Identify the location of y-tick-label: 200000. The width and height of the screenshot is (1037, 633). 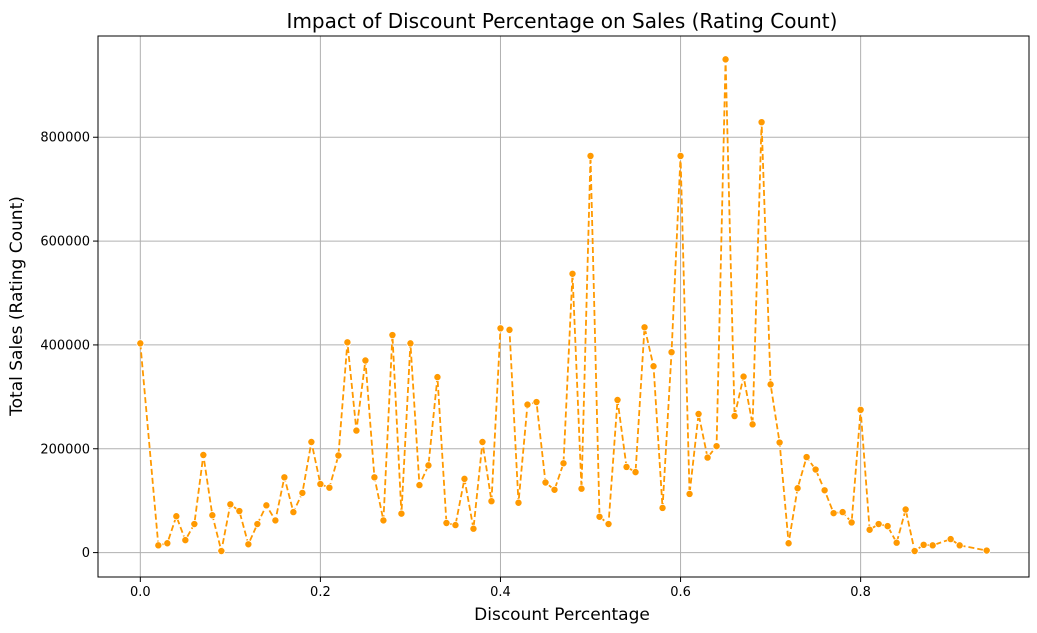
(65, 449).